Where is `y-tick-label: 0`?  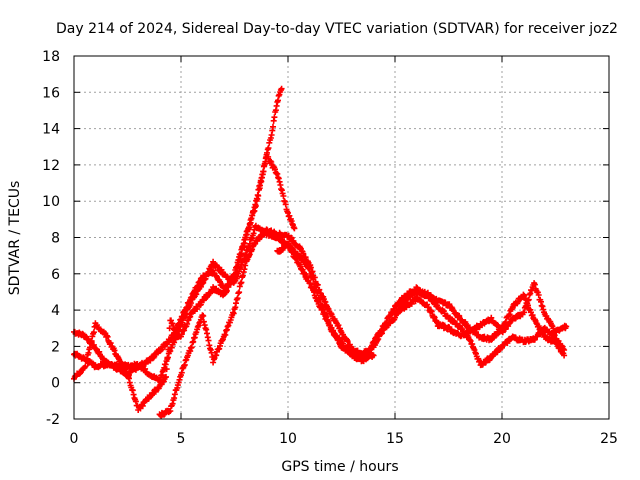 y-tick-label: 0 is located at coordinates (55, 384).